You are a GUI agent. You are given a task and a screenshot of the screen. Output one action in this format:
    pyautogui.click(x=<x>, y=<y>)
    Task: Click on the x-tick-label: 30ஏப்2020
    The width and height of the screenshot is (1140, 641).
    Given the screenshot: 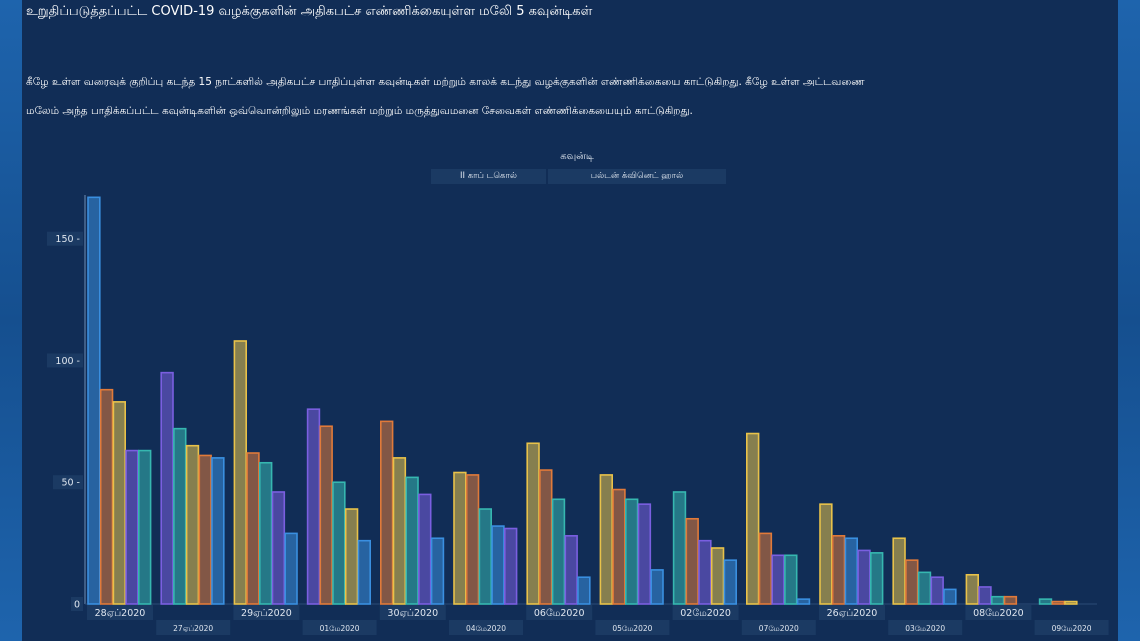 What is the action you would take?
    pyautogui.click(x=412, y=613)
    